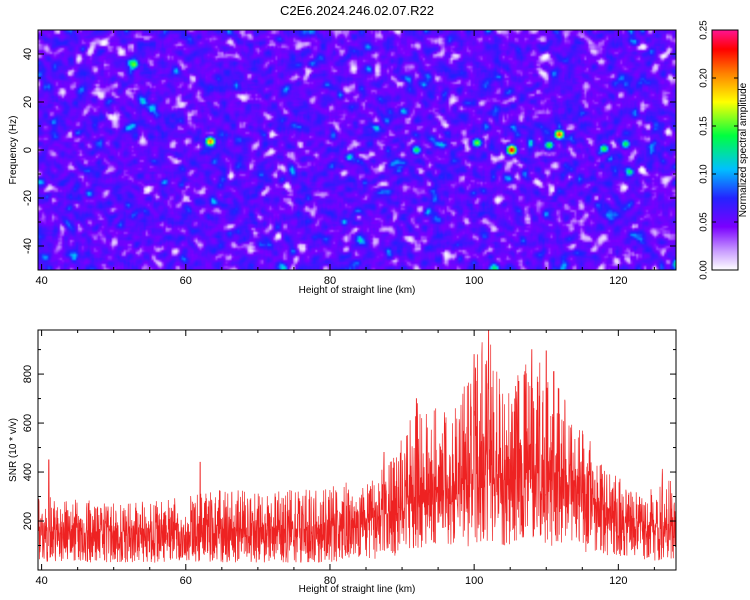  What do you see at coordinates (186, 281) in the screenshot?
I see `spectrogram-x-tick-label-60: 60` at bounding box center [186, 281].